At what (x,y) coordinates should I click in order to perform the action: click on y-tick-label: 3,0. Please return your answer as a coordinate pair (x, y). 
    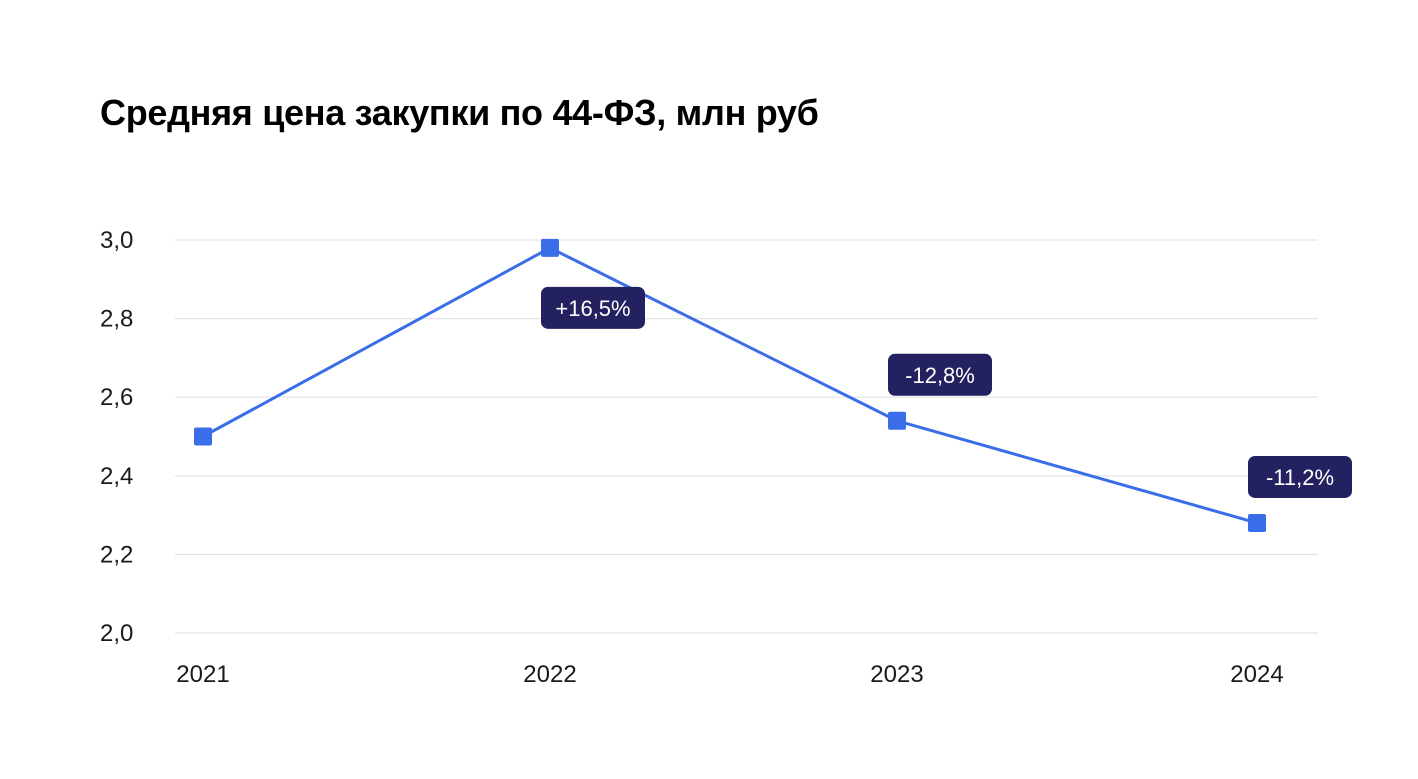
    Looking at the image, I should click on (116, 240).